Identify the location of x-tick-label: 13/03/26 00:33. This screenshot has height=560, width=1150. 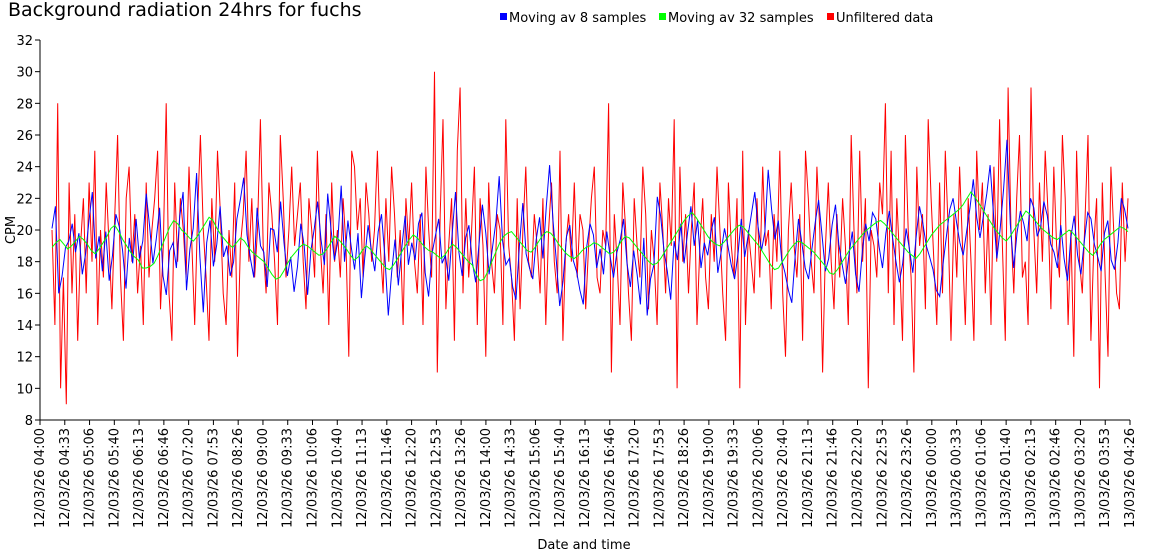
(957, 478).